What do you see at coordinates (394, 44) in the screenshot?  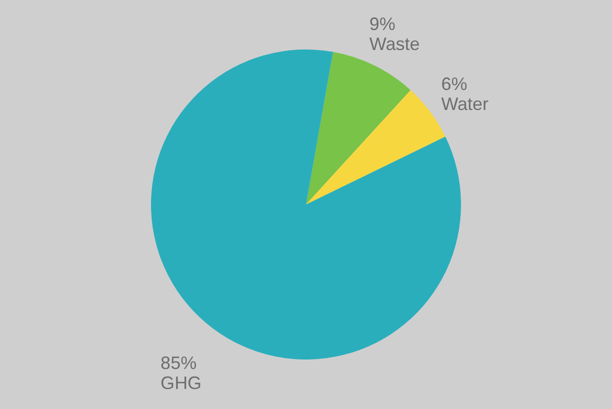 I see `slice-label: Waste` at bounding box center [394, 44].